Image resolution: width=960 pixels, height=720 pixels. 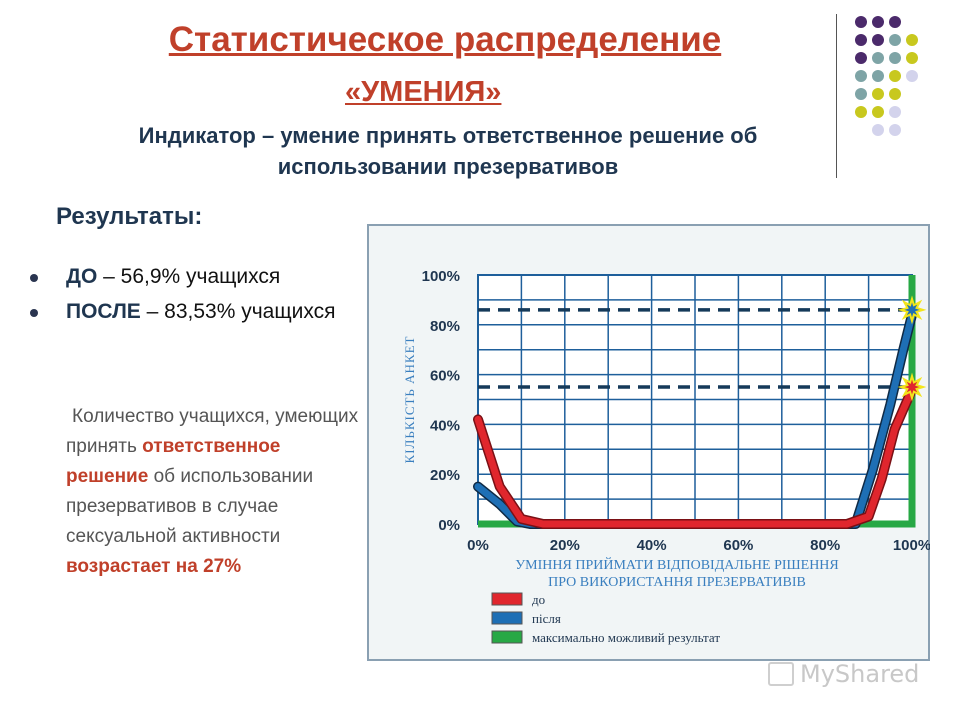 What do you see at coordinates (478, 545) in the screenshot?
I see `x-tick-label: 0%` at bounding box center [478, 545].